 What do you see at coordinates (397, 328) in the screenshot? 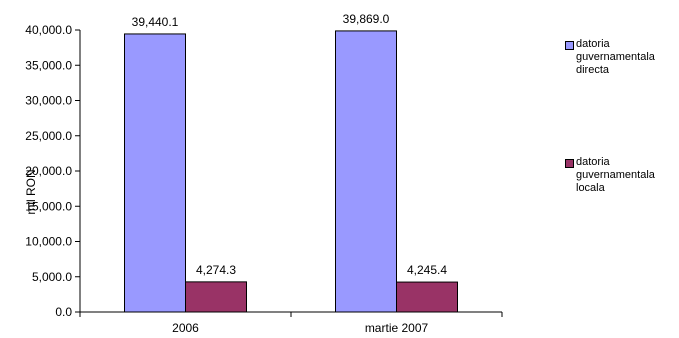
I see `x-tick-label: martie 2007` at bounding box center [397, 328].